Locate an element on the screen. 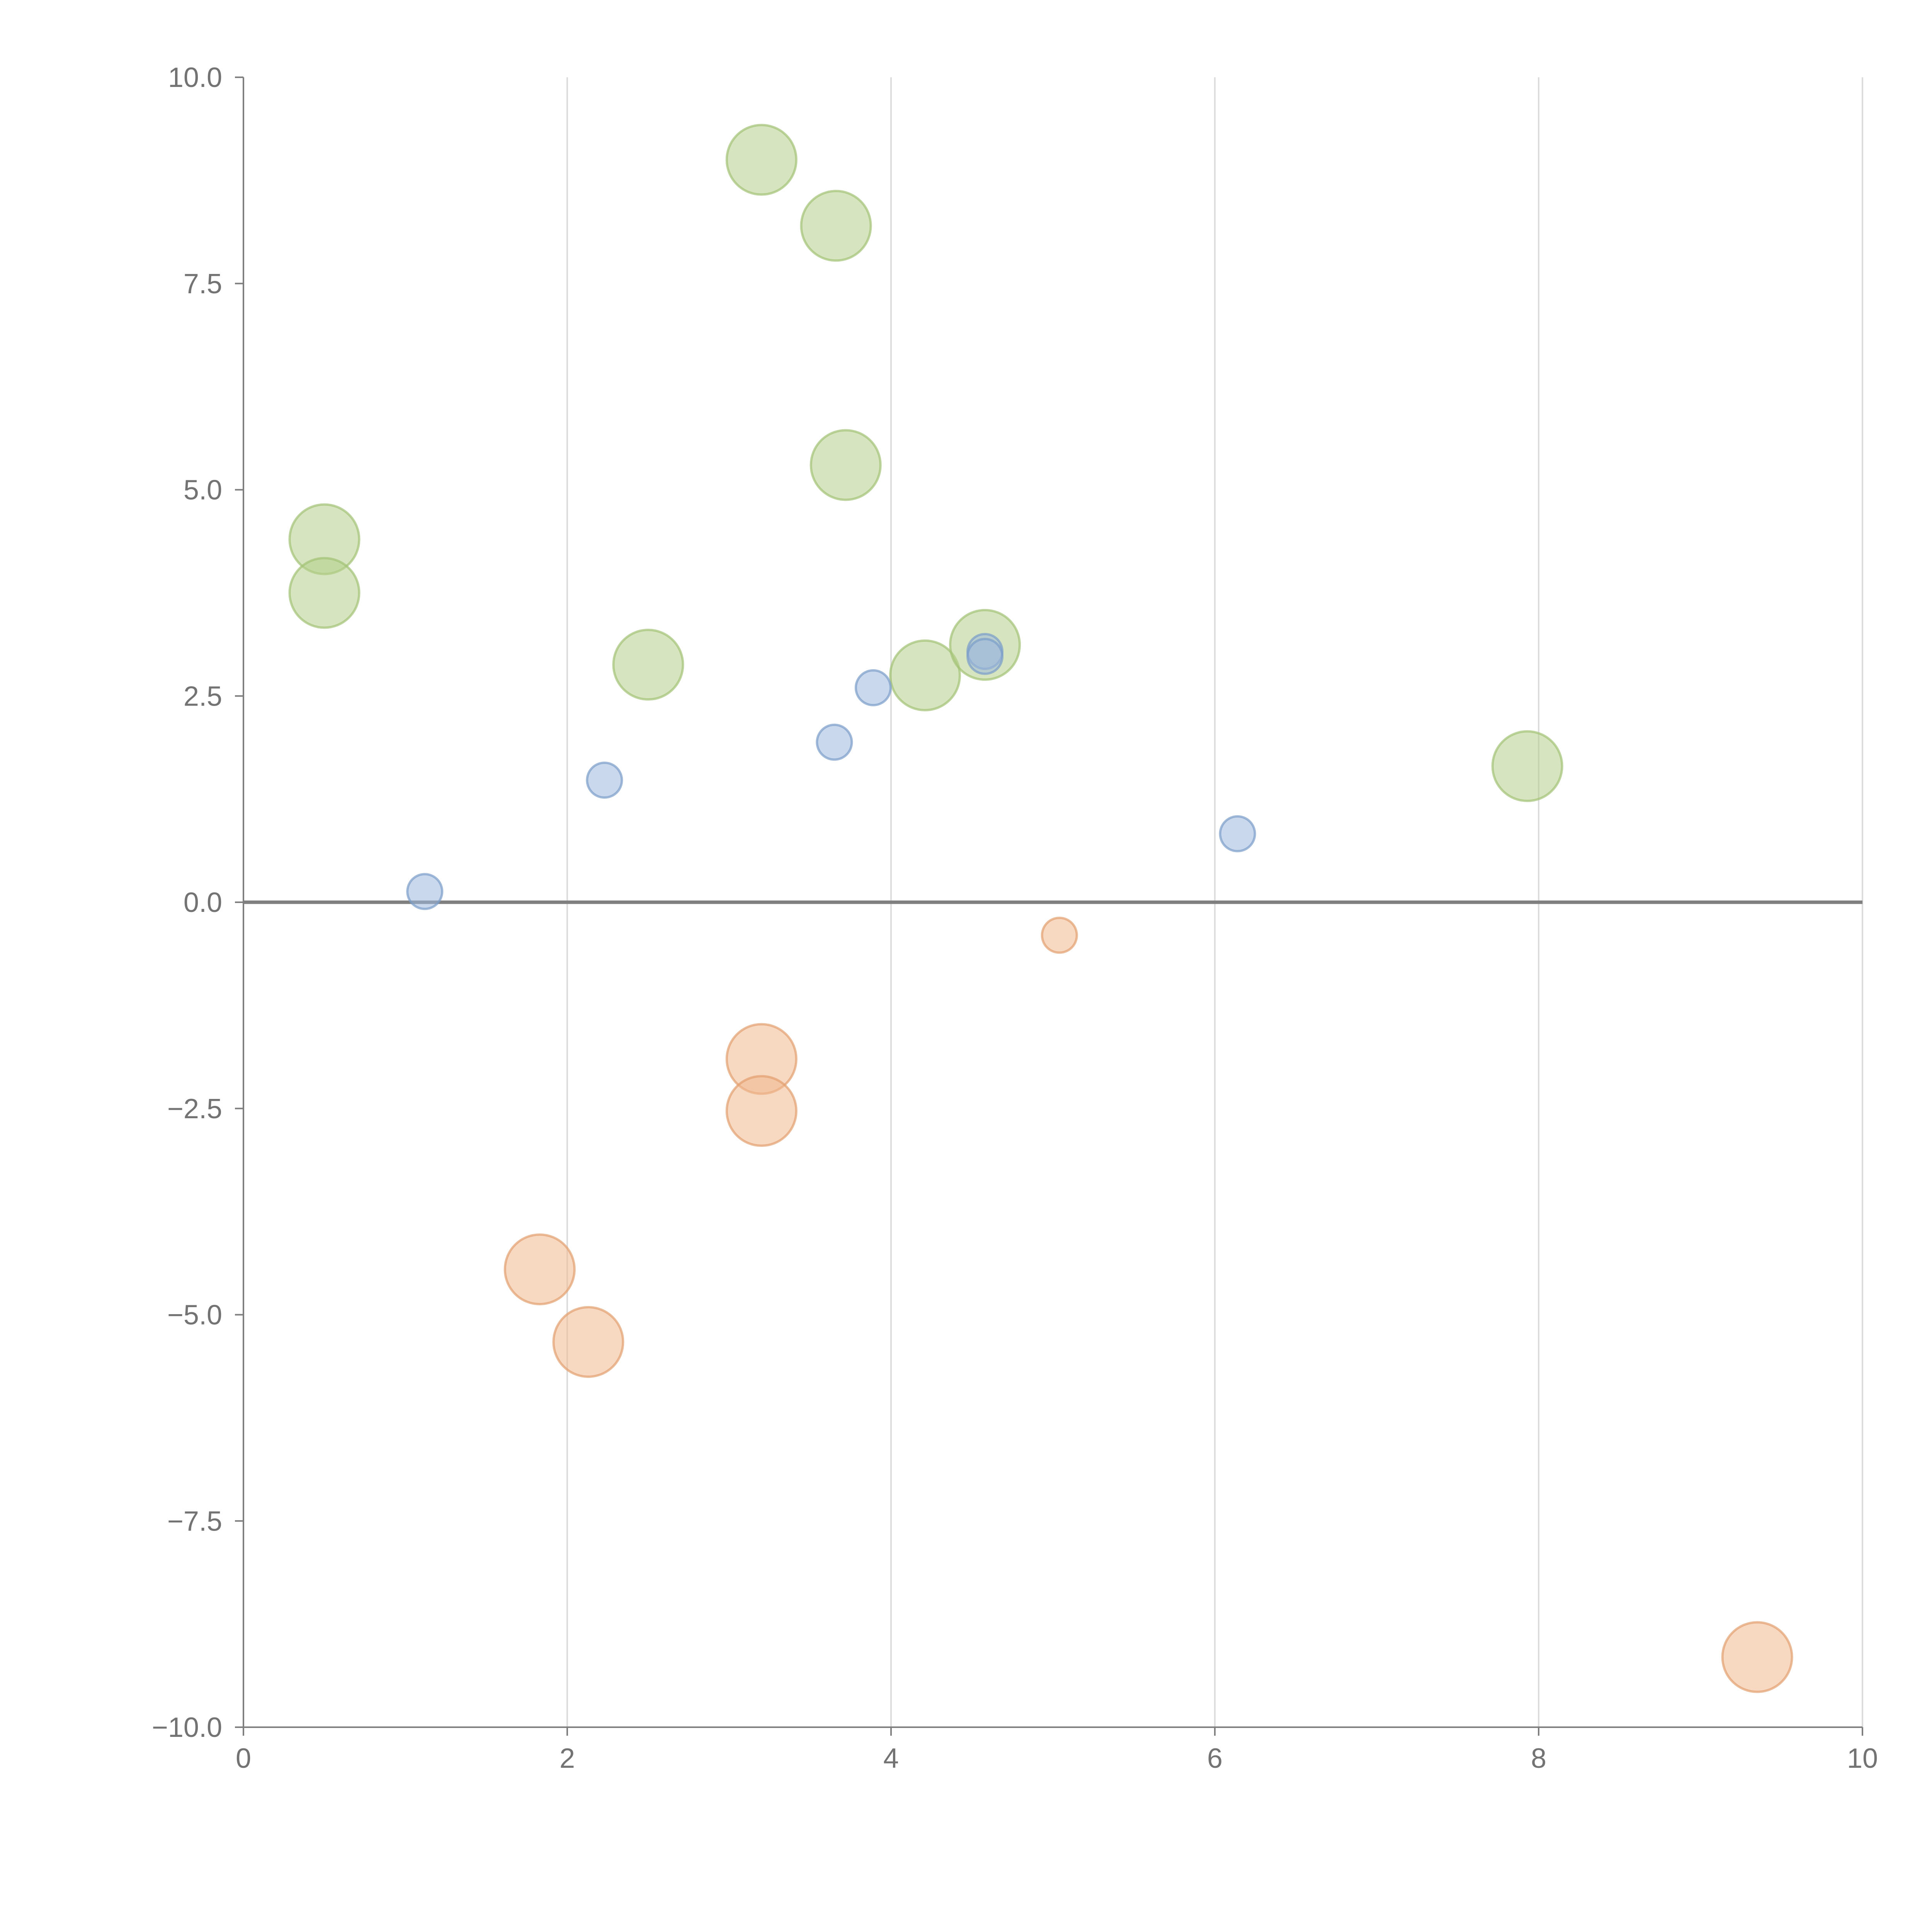 This screenshot has height=1932, width=1932. x-tick-label: 10 is located at coordinates (1863, 1758).